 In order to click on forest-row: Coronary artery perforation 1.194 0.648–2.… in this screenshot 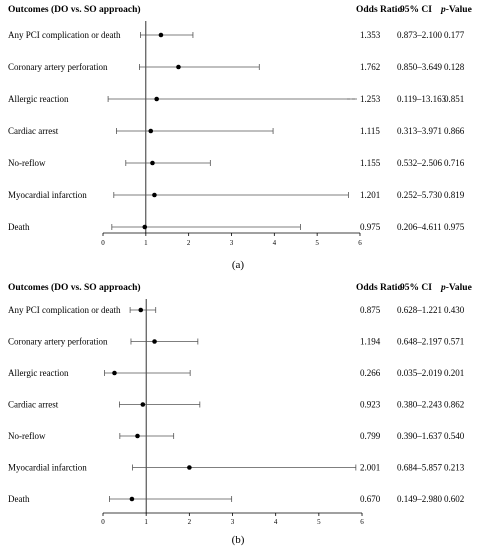, I will do `click(236, 342)`.